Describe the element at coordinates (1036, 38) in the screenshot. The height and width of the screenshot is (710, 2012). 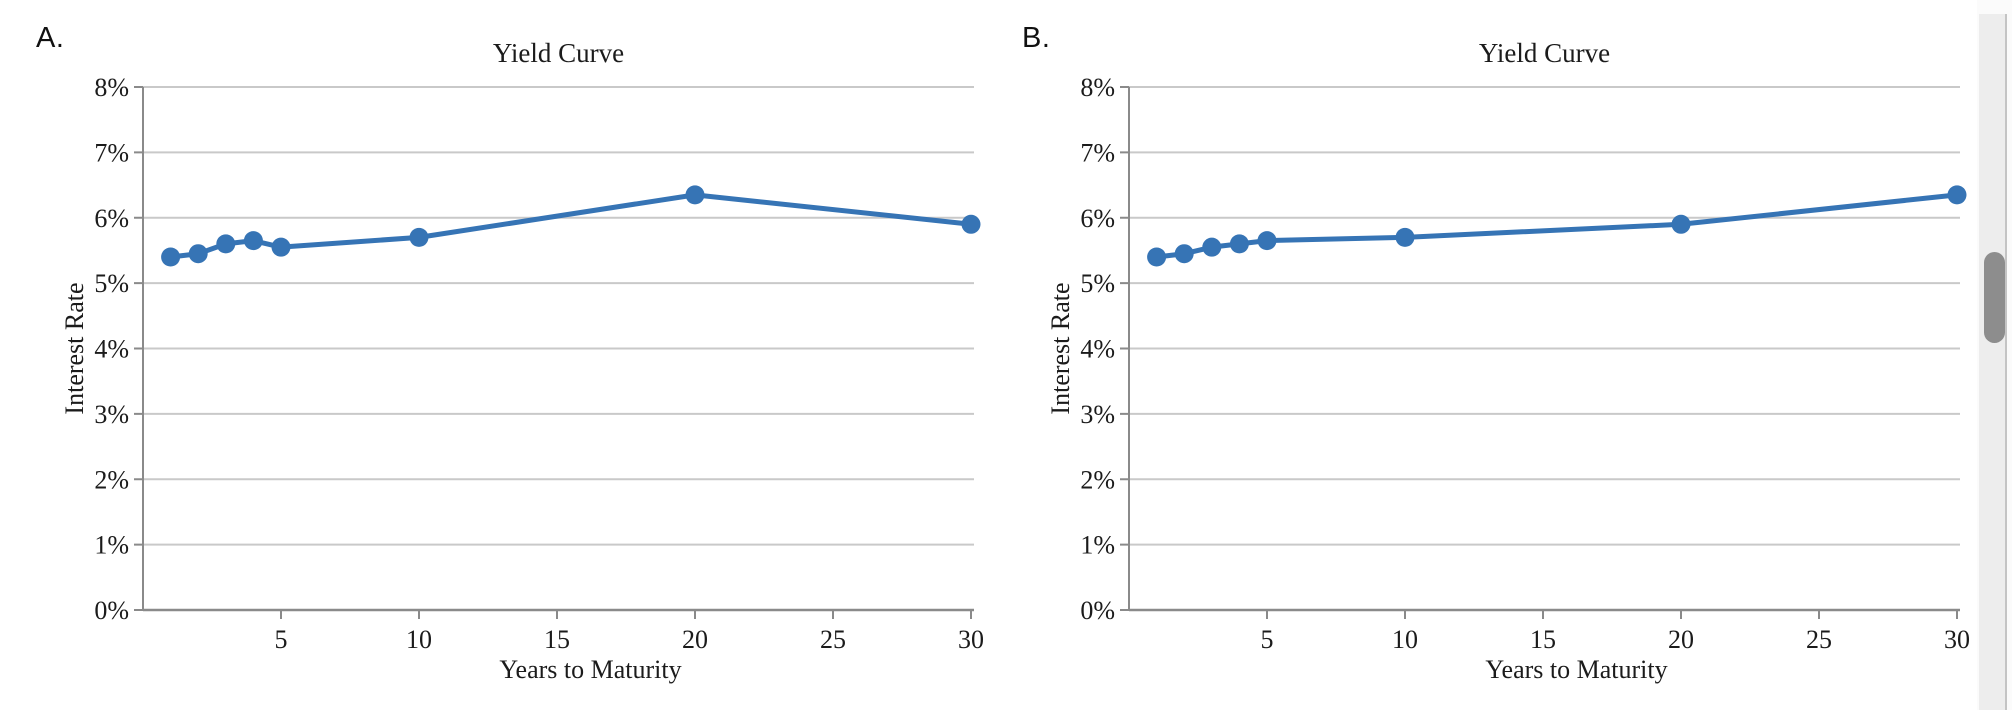
I see `panel-label-b: B.` at that location.